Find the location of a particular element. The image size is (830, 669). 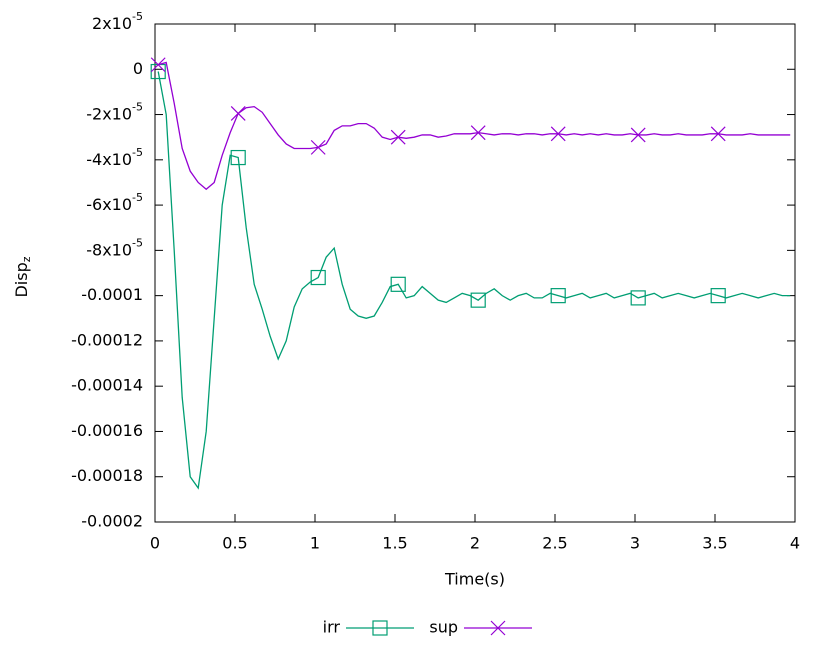

series-line is located at coordinates (474, 126).